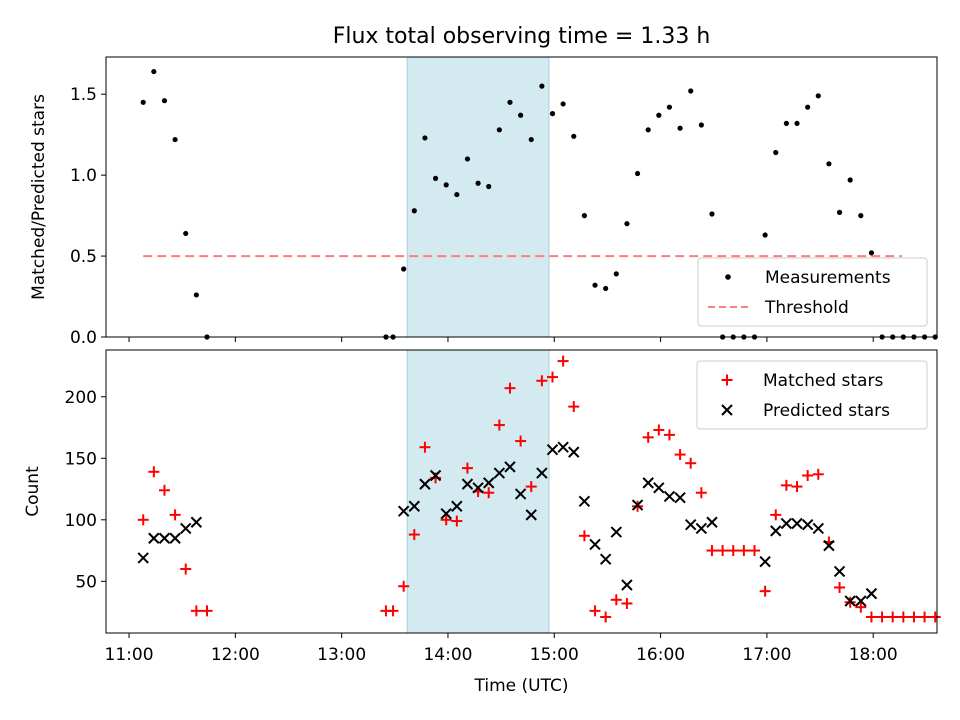  Describe the element at coordinates (806, 308) in the screenshot. I see `legend-threshold-label: Threshold` at that location.